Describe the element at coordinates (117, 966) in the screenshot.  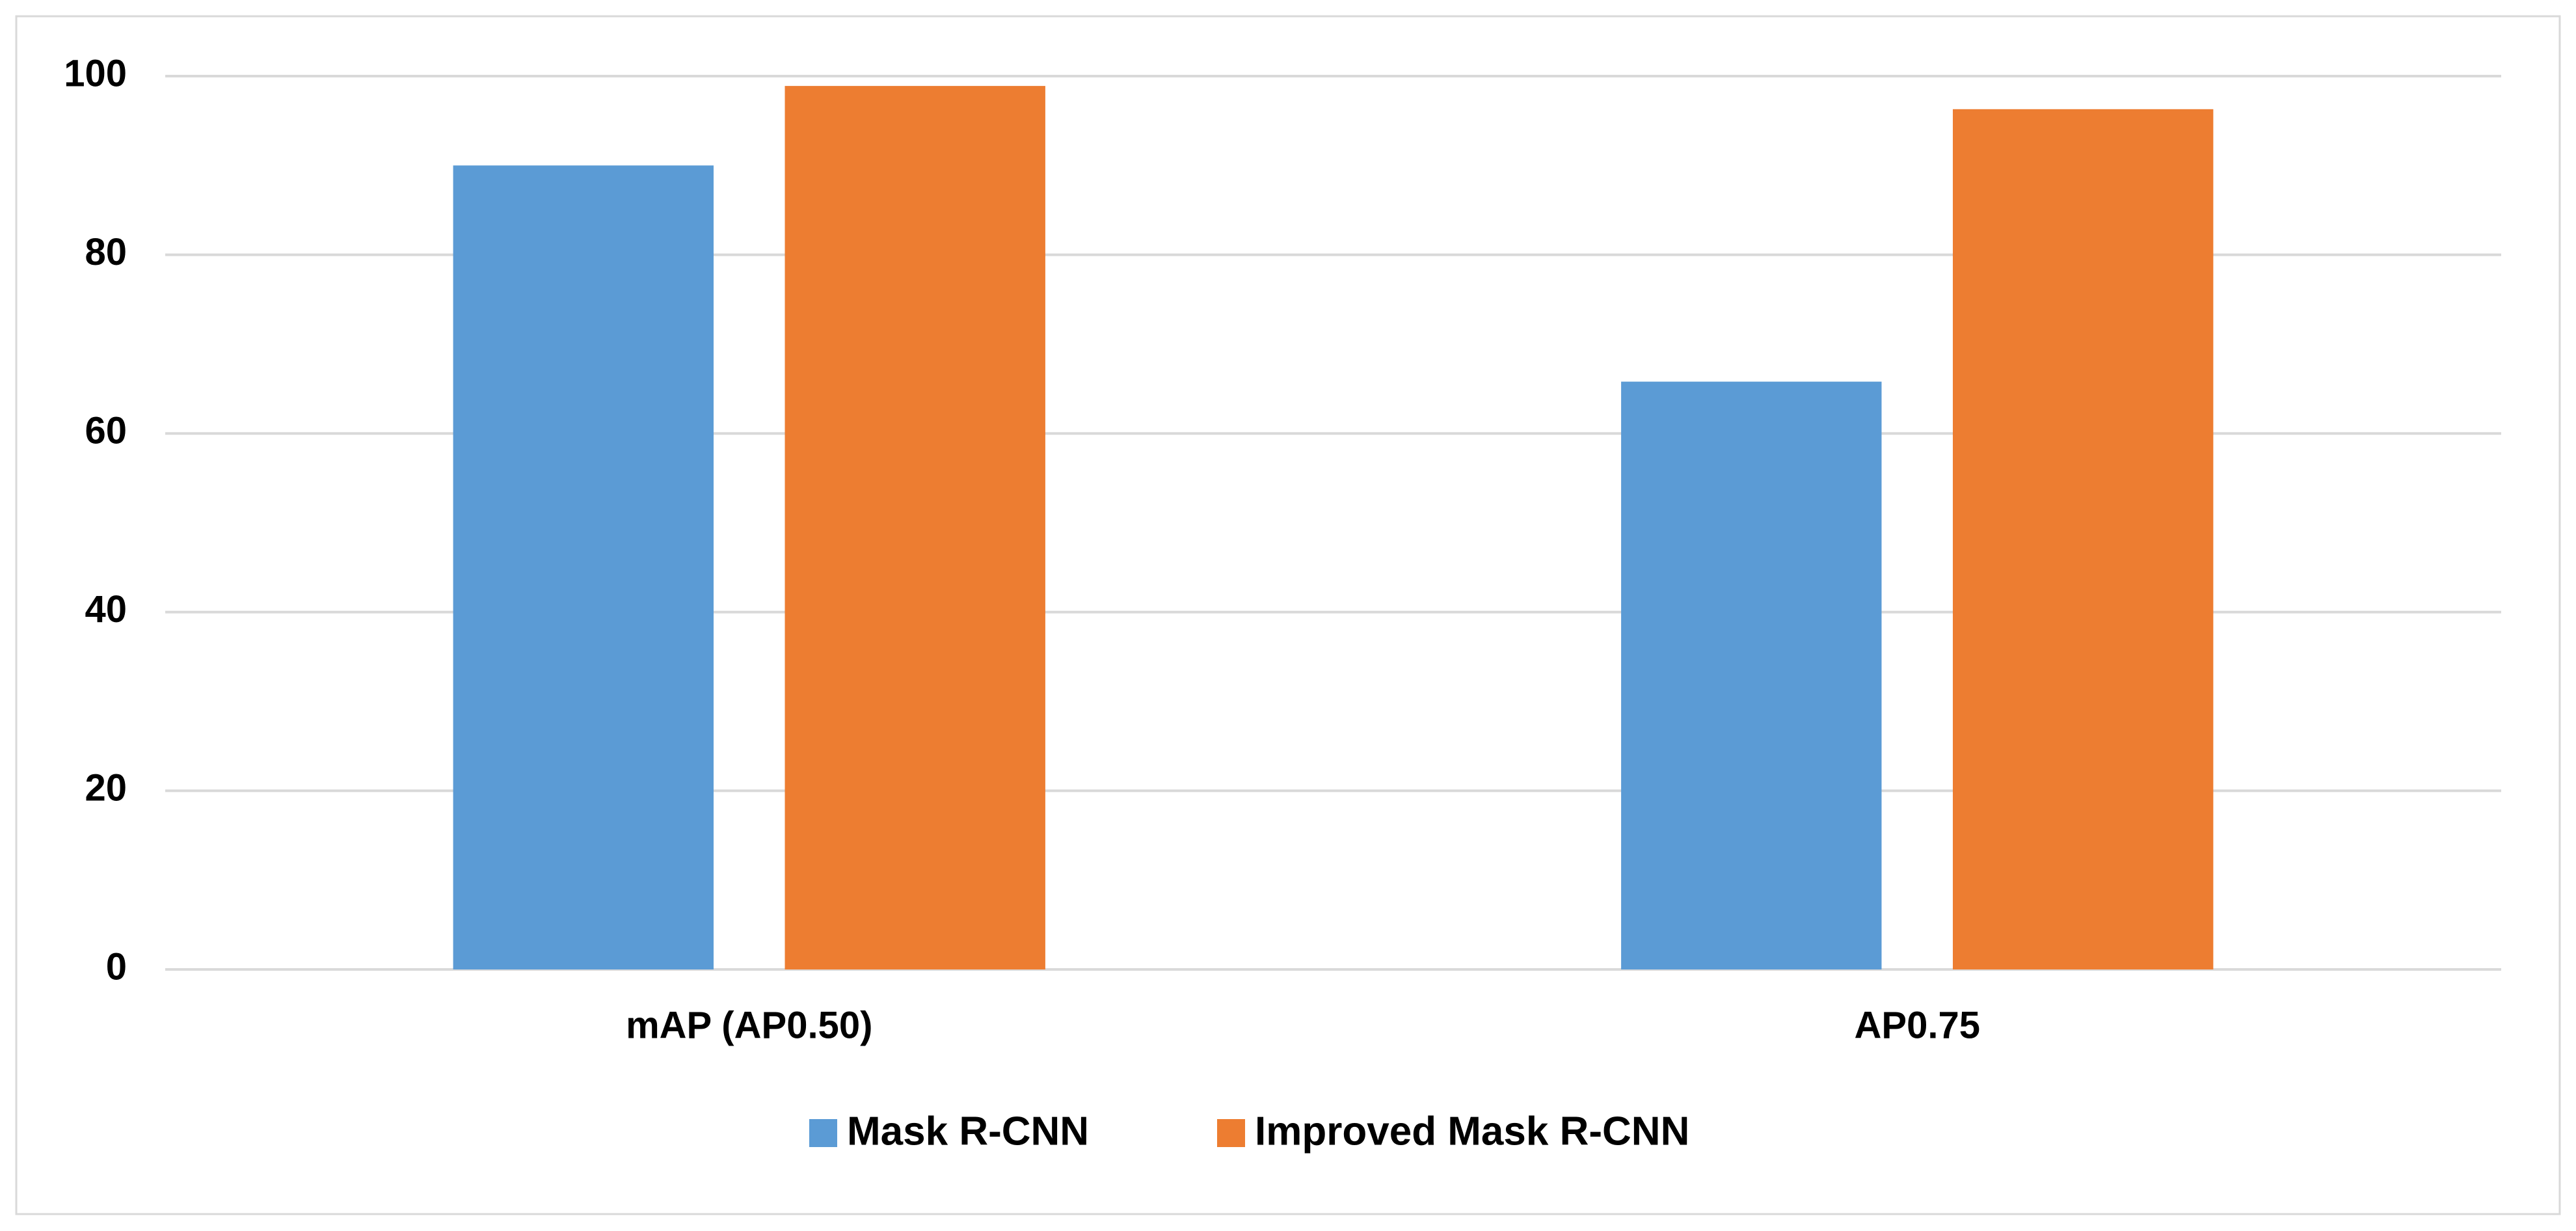
I see `y-tick-label: 0` at that location.